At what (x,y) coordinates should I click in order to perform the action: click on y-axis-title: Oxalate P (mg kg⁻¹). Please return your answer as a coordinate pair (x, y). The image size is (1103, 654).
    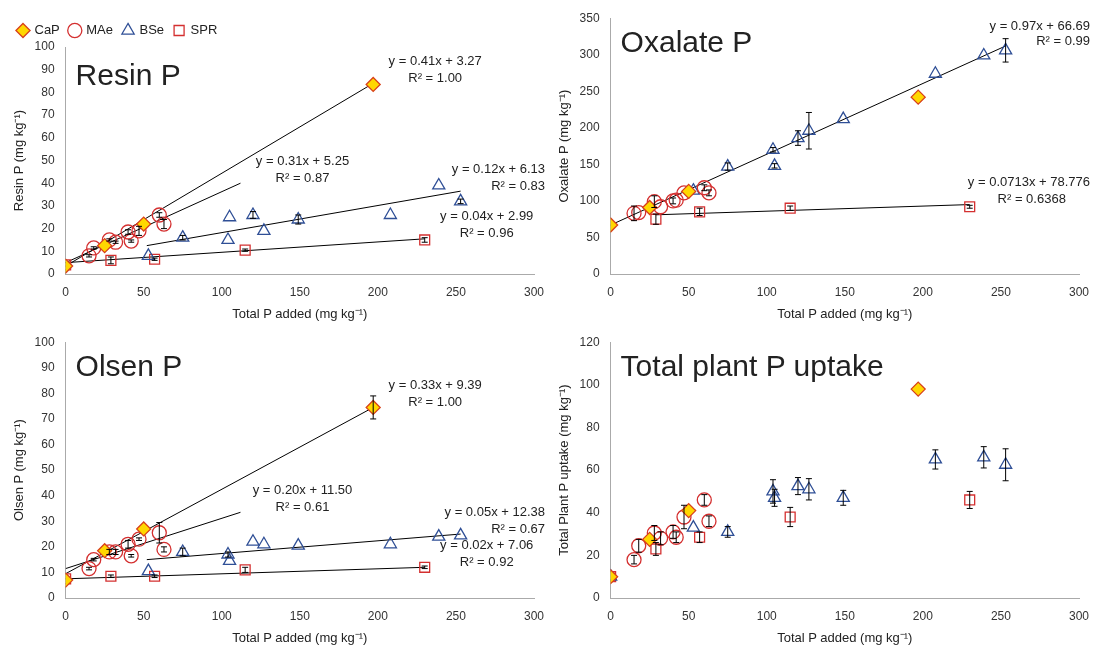
    Looking at the image, I should click on (564, 146).